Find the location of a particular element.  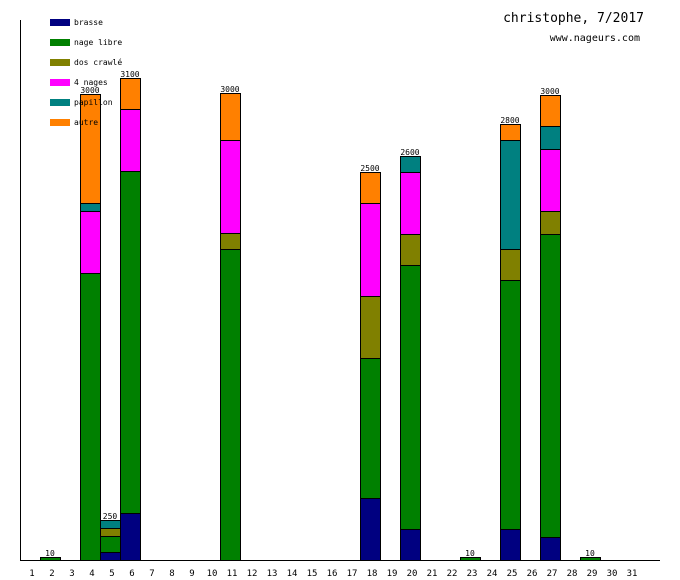

x-tick-label: 13 is located at coordinates (272, 574).